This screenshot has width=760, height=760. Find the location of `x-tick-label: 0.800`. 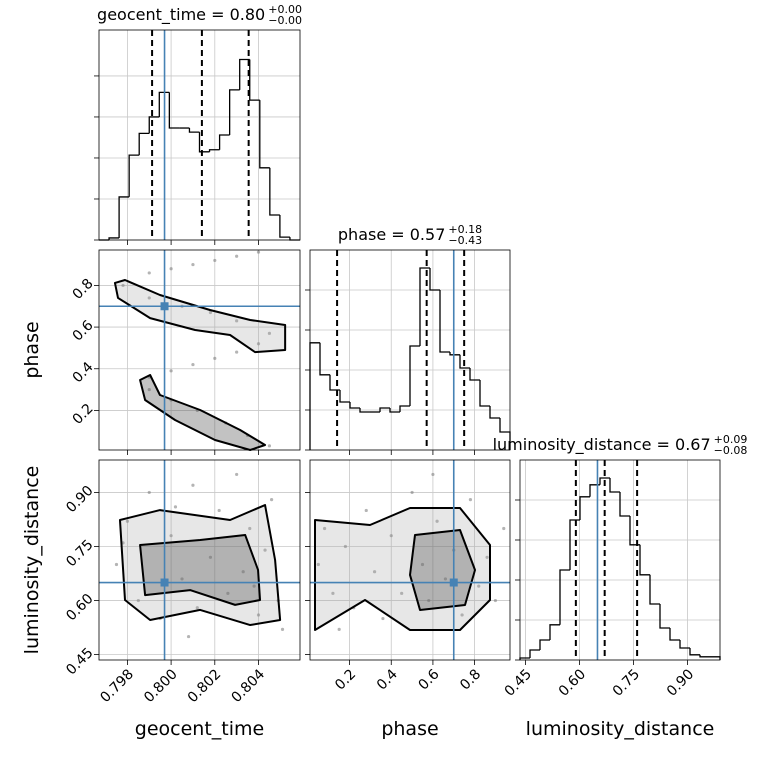

x-tick-label: 0.800 is located at coordinates (161, 686).